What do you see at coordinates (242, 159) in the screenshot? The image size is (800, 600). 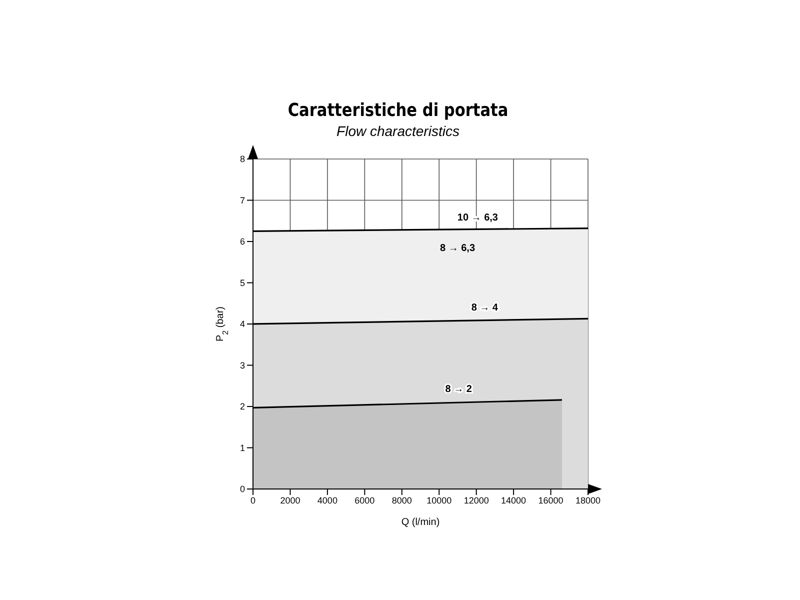 I see `y-tick-label: 8` at bounding box center [242, 159].